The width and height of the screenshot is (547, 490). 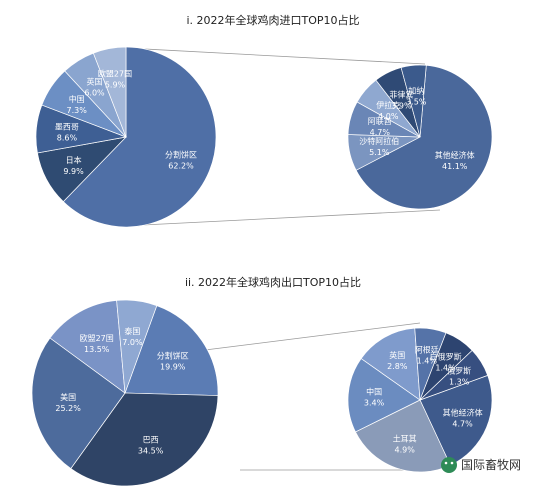 I want to click on chart-1-detail-label-2: 阿联酋, so click(x=380, y=121).